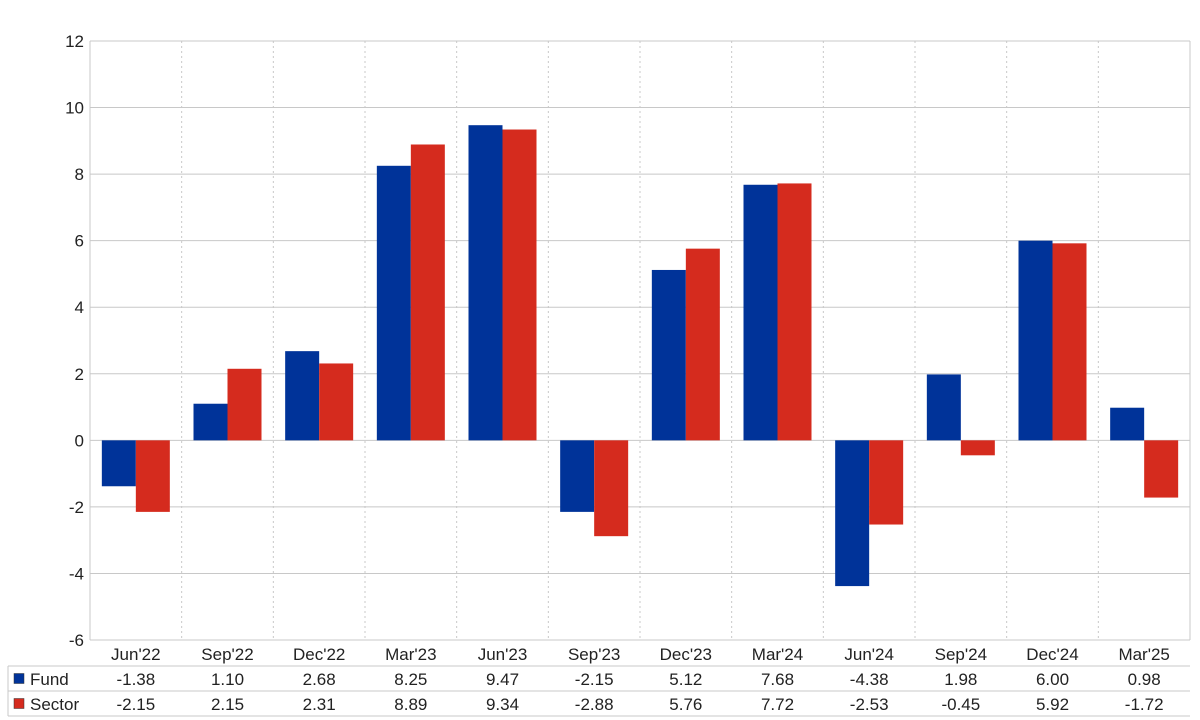 The height and width of the screenshot is (720, 1200). What do you see at coordinates (79, 241) in the screenshot?
I see `y-tick-label: 6` at bounding box center [79, 241].